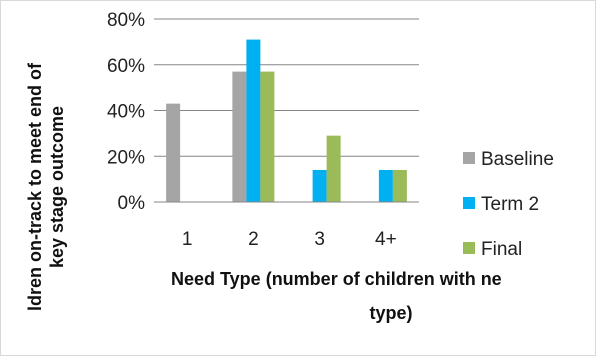 Image resolution: width=596 pixels, height=356 pixels. What do you see at coordinates (319, 239) in the screenshot?
I see `x-tick-label: 3` at bounding box center [319, 239].